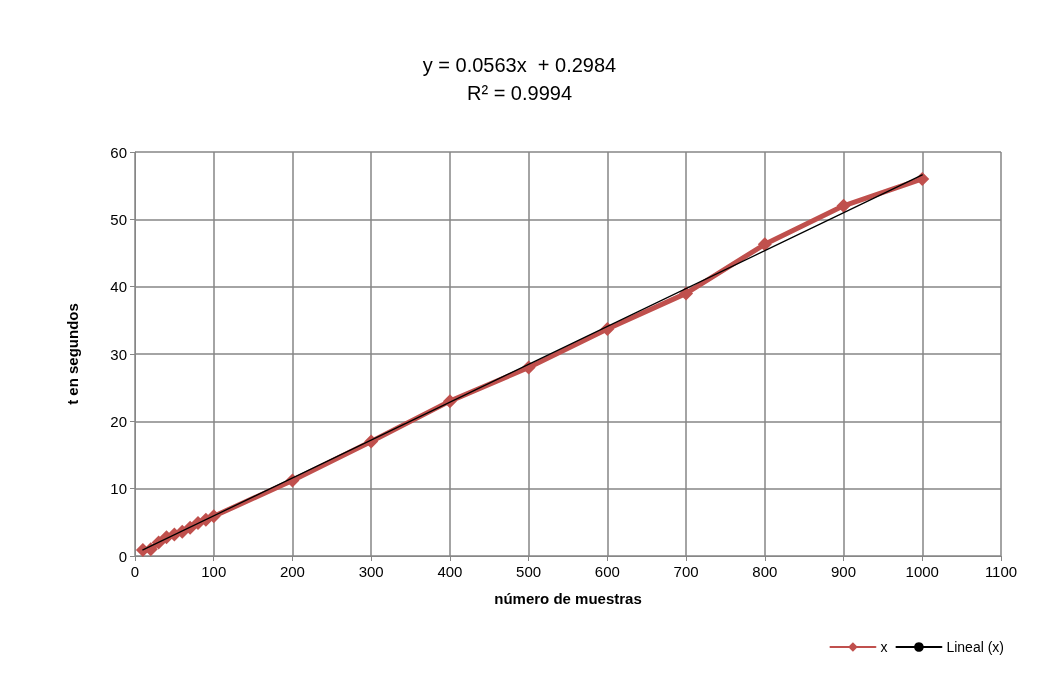 Image resolution: width=1039 pixels, height=679 pixels. I want to click on x-tick-label: 0, so click(135, 571).